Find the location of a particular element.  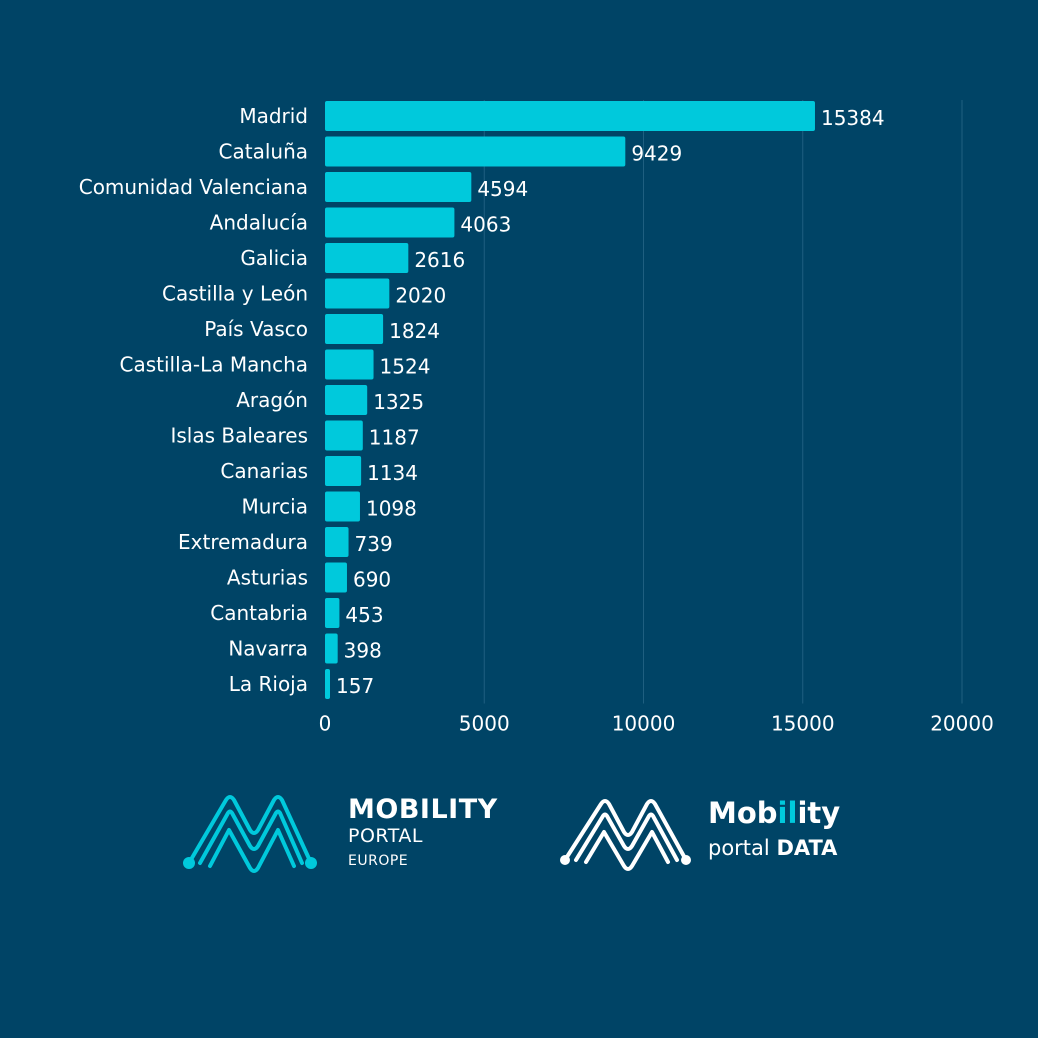

value-label: 398 is located at coordinates (363, 651).